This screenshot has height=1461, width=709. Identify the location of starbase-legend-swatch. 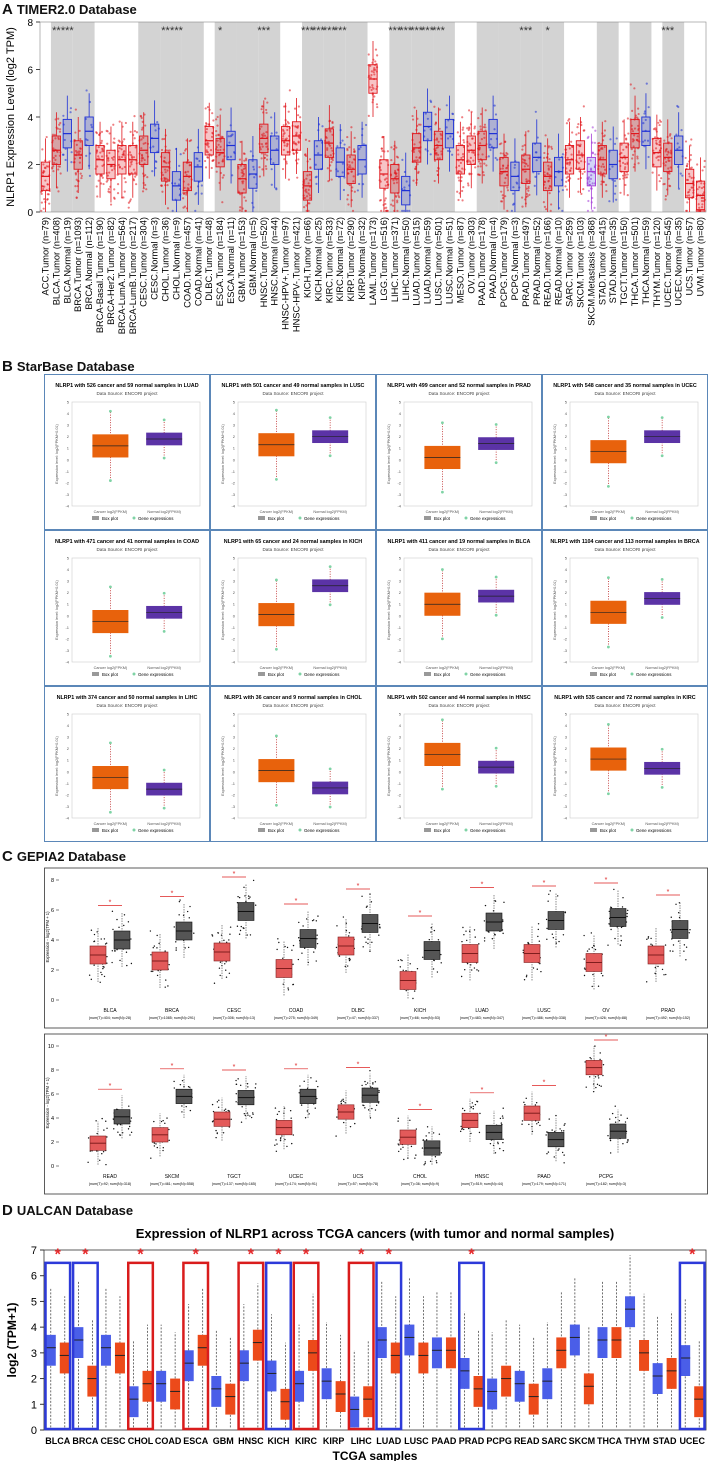
(593, 830).